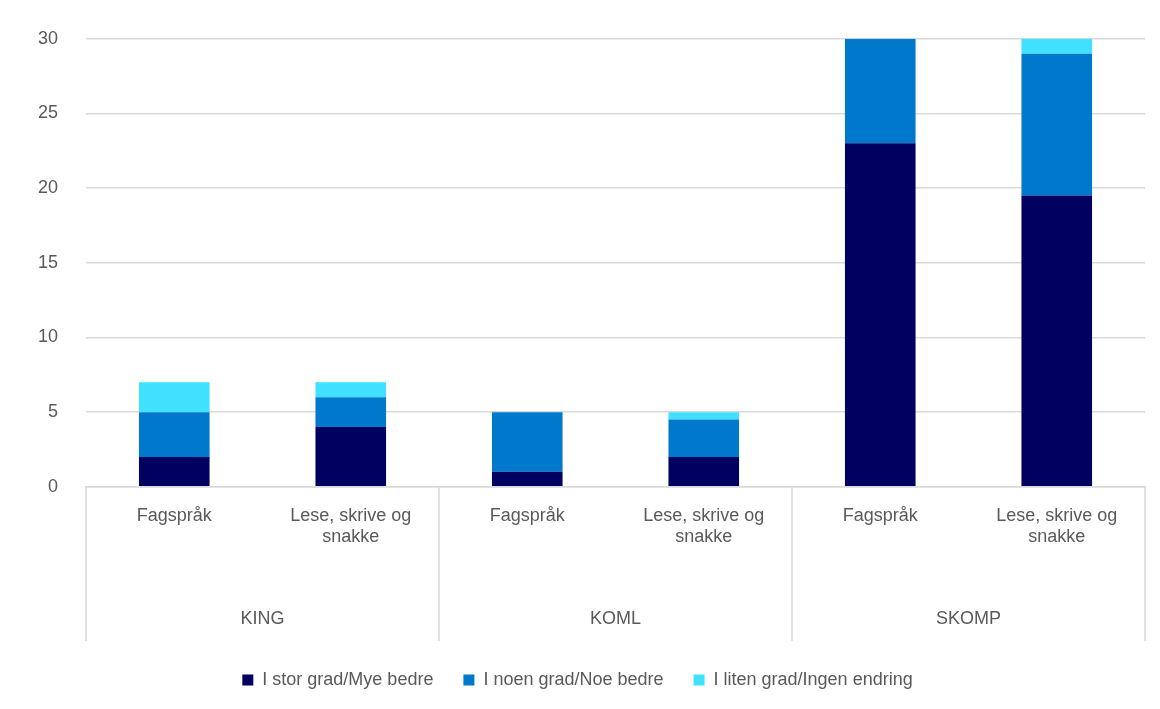 The width and height of the screenshot is (1160, 709). What do you see at coordinates (348, 678) in the screenshot?
I see `legend-label: I stor grad/Mye bedre` at bounding box center [348, 678].